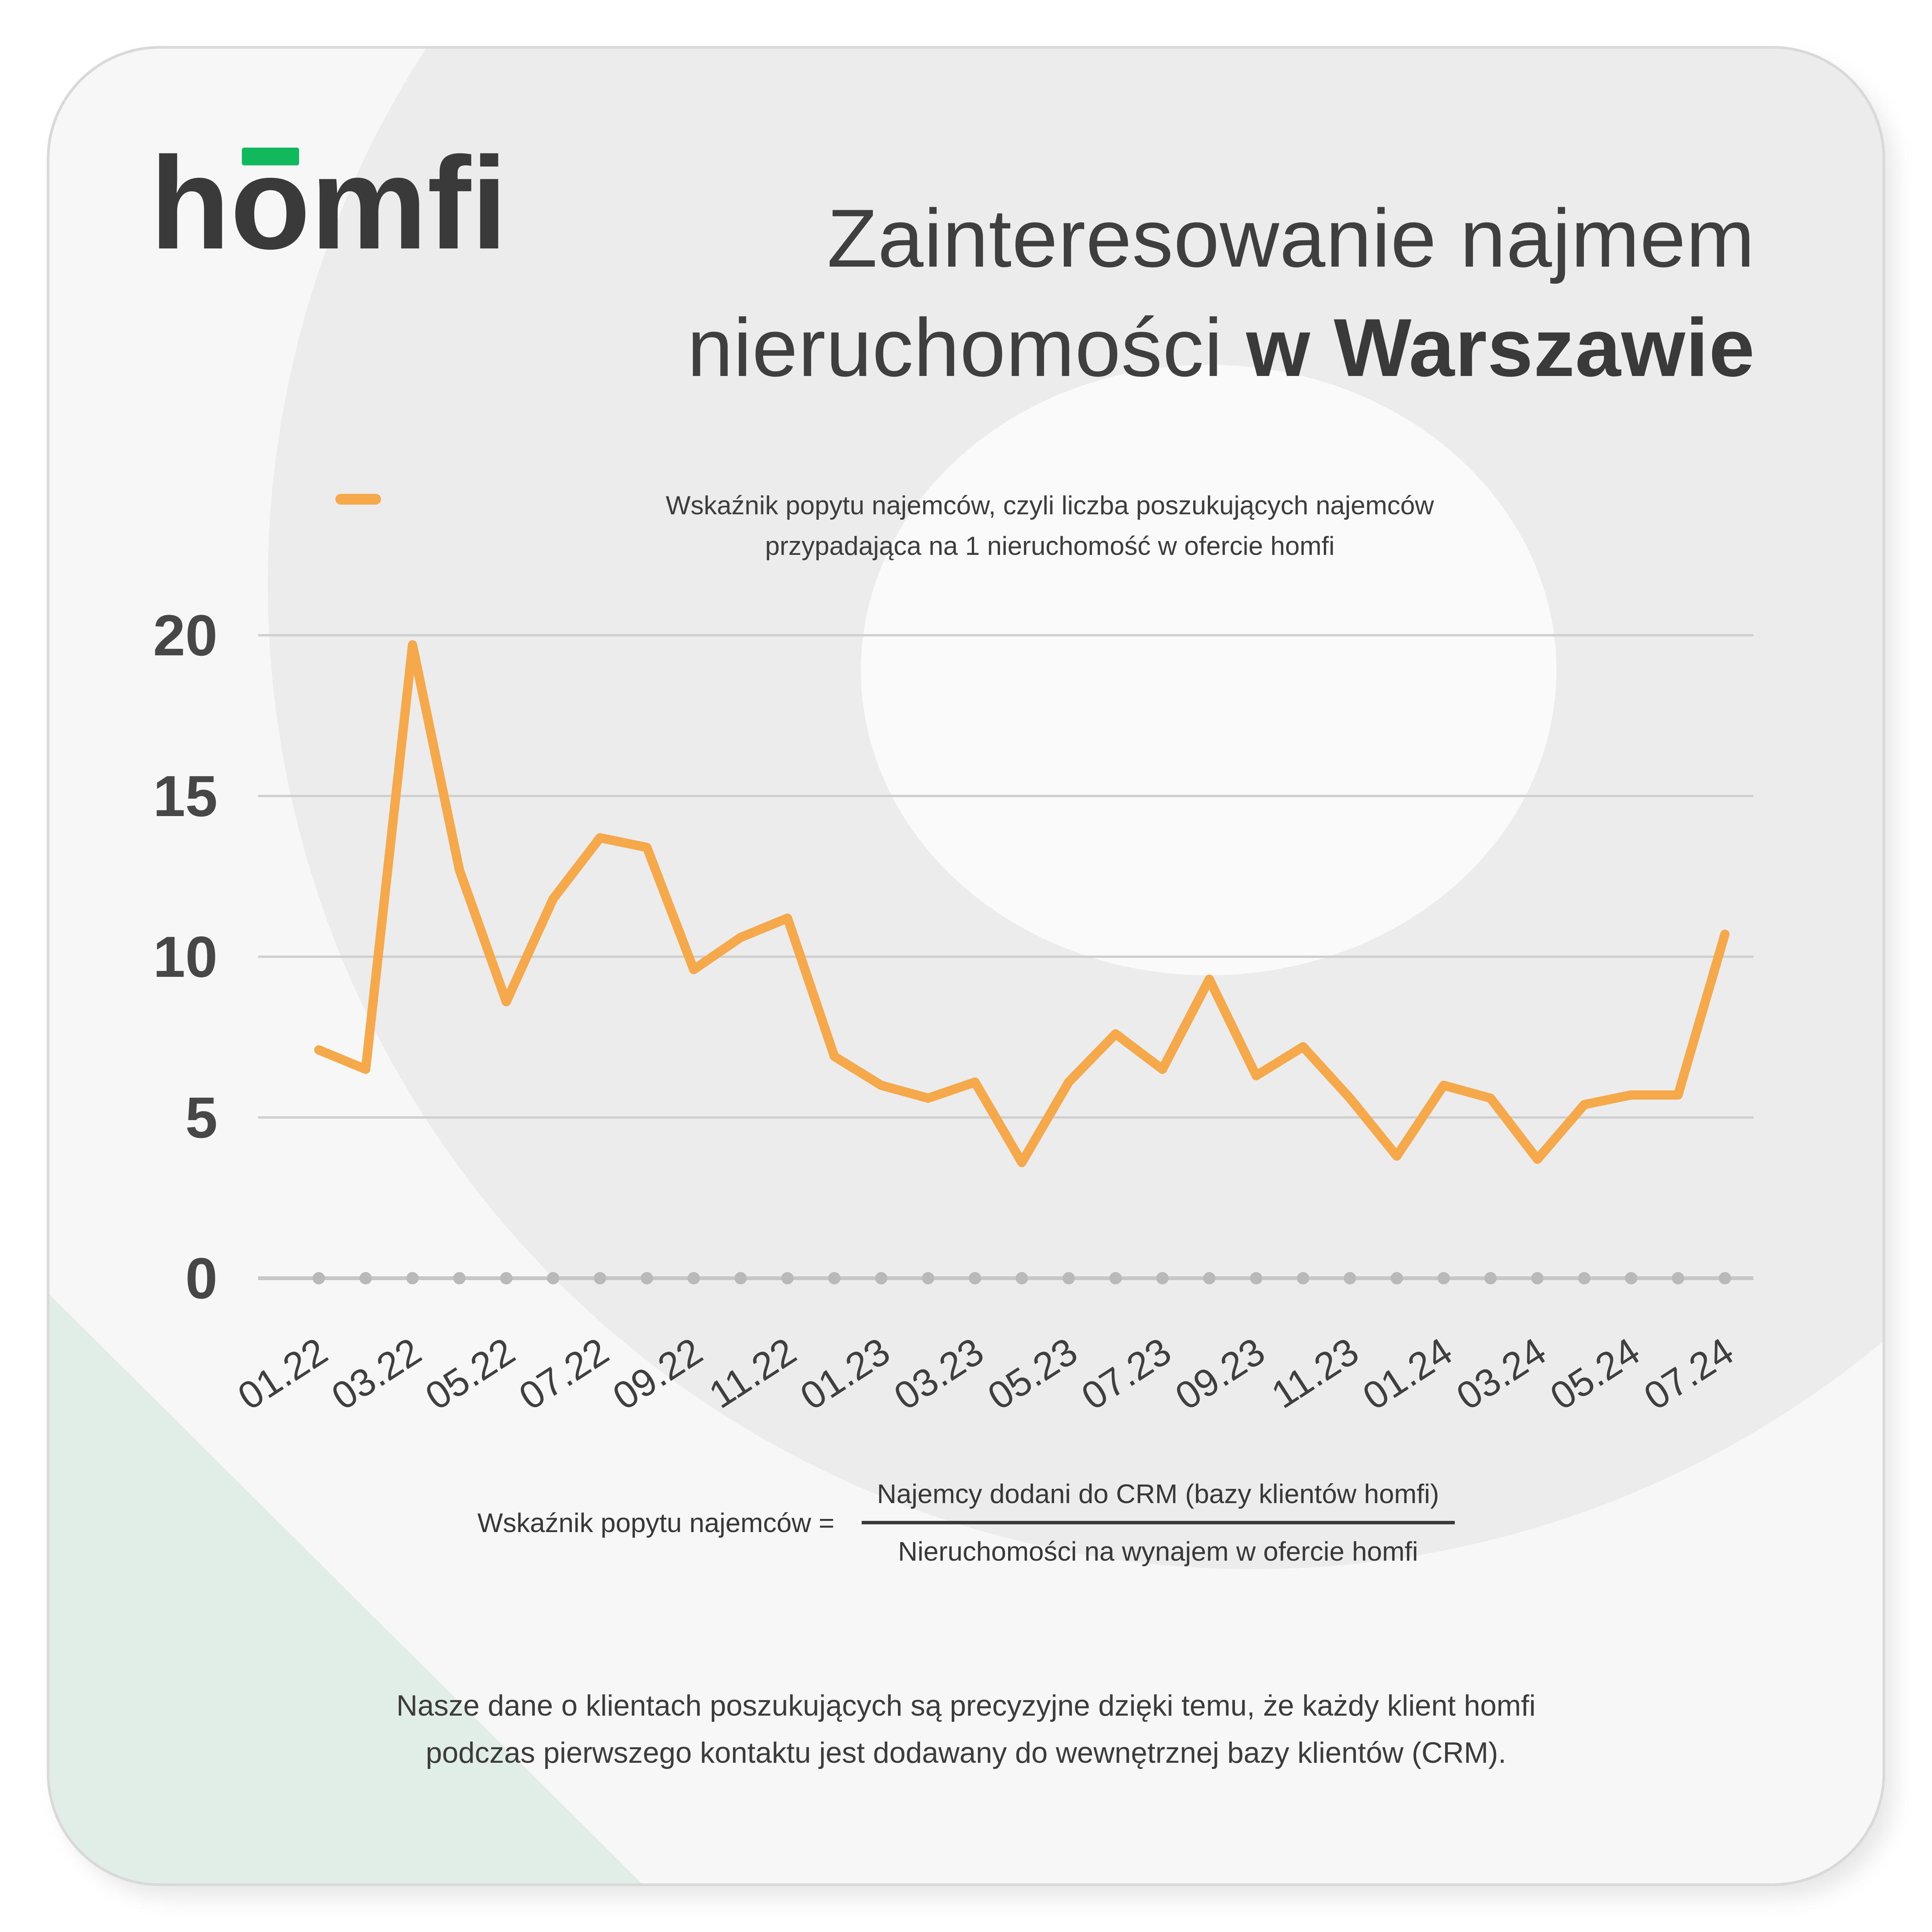 This screenshot has height=1932, width=1932. Describe the element at coordinates (185, 635) in the screenshot. I see `y-tick-label: 20` at that location.